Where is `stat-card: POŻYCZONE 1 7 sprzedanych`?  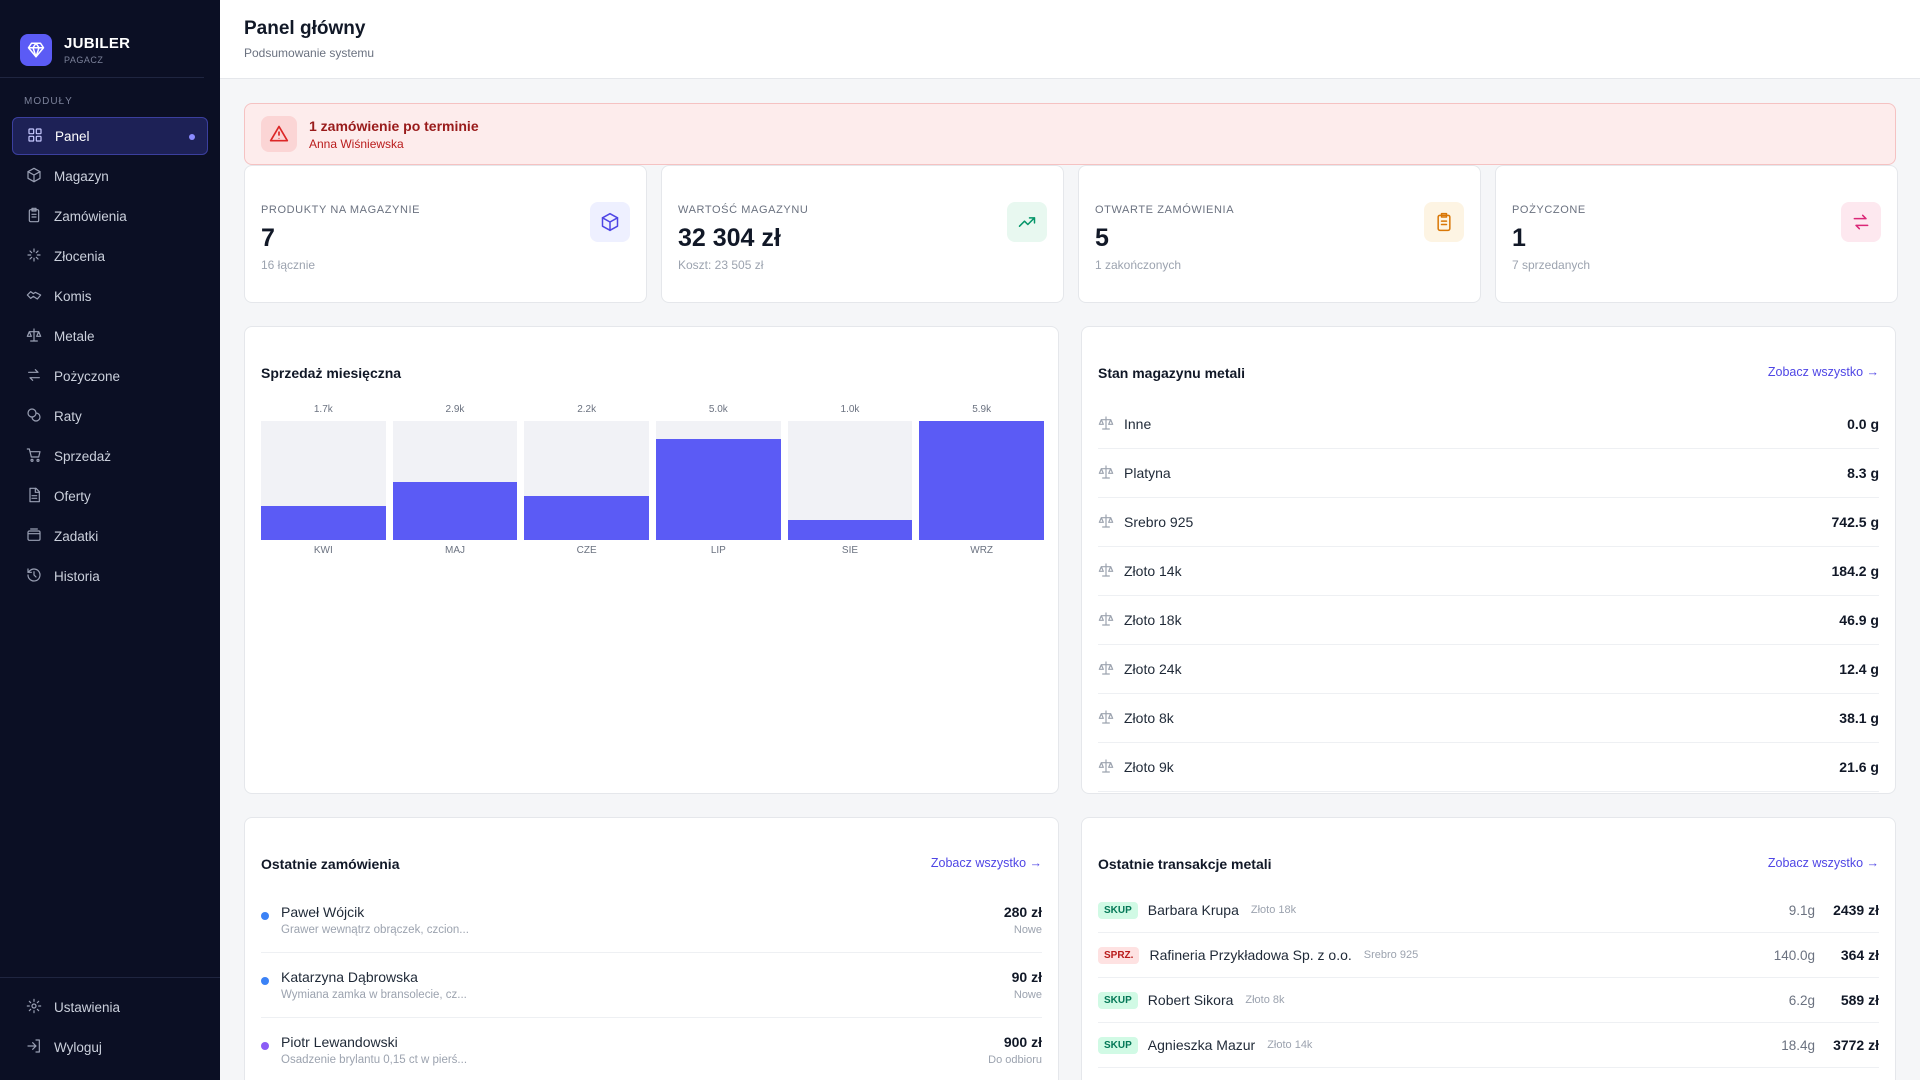 stat-card: POŻYCZONE 1 7 sprzedanych is located at coordinates (1696, 234).